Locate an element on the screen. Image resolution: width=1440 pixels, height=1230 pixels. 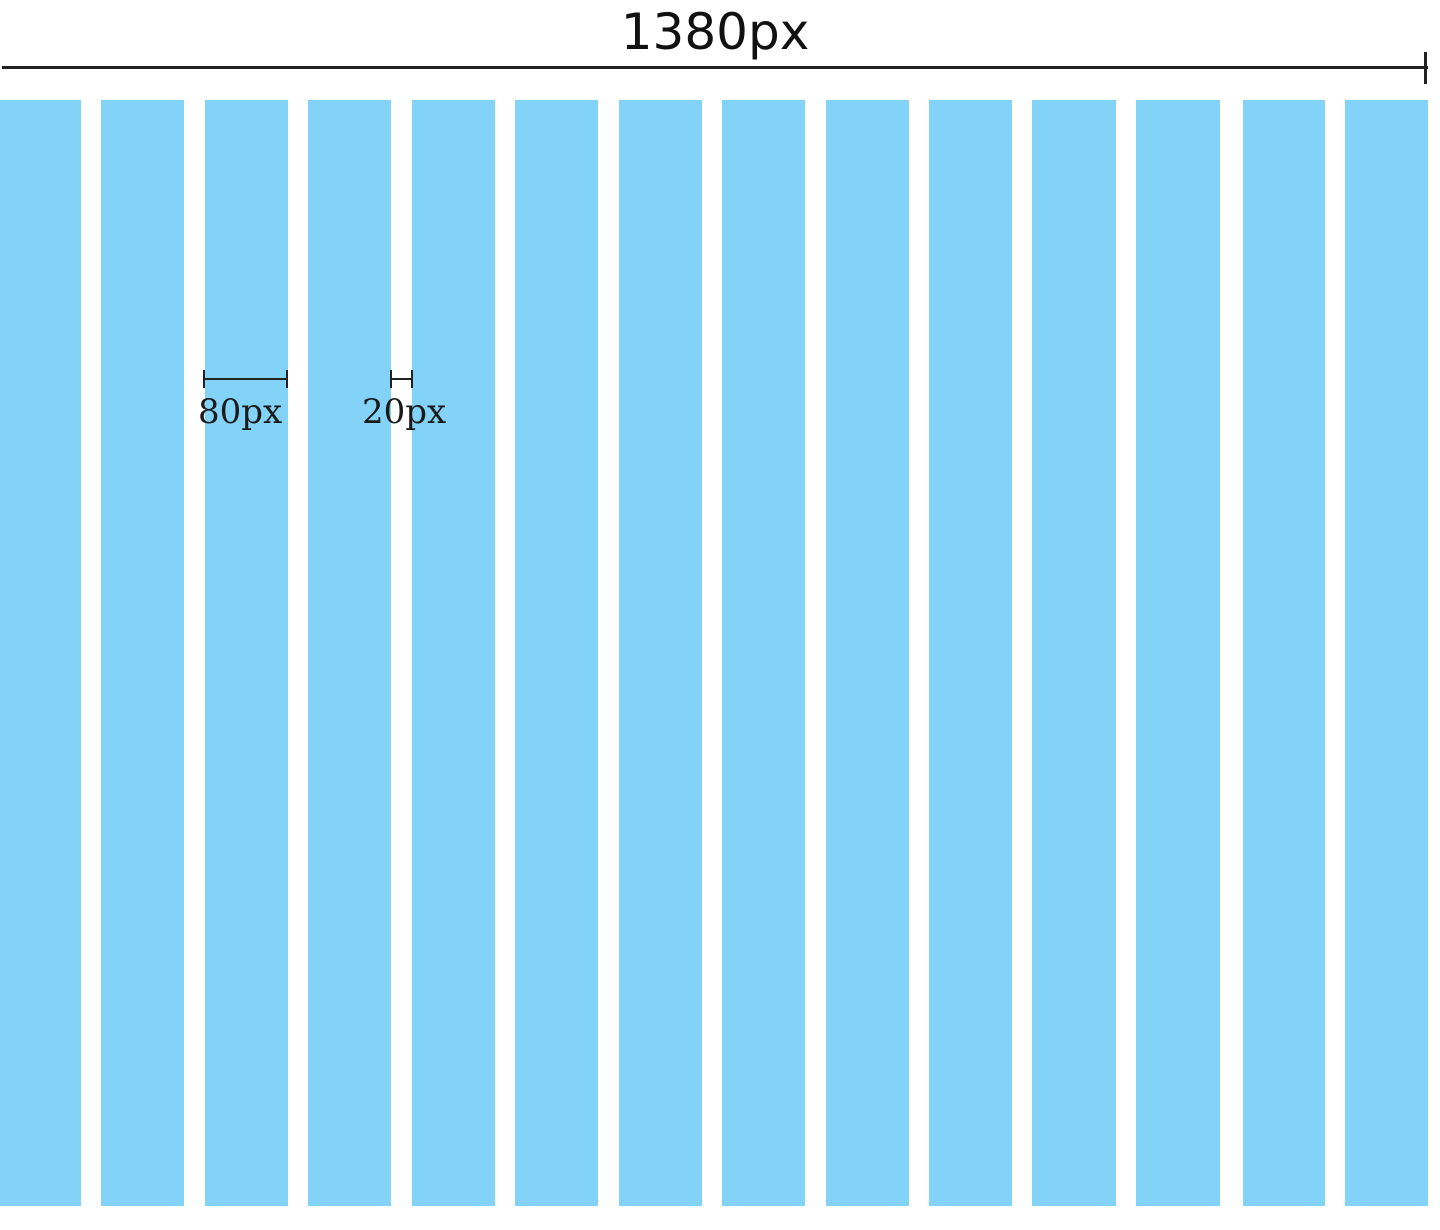
gutter-width-dimension-end-tick is located at coordinates (412, 379).